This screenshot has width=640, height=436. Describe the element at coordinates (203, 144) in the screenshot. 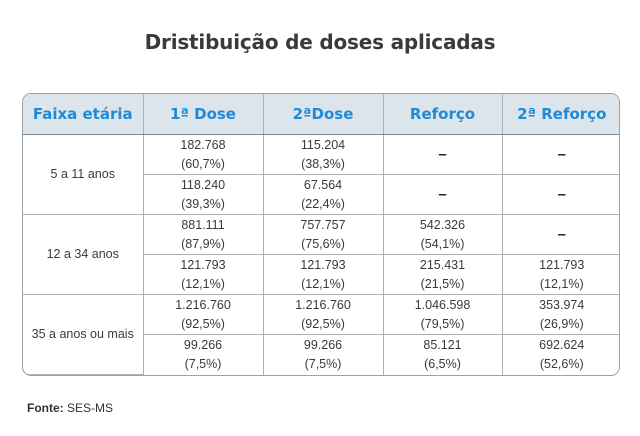

I see `dose-count: 182.768` at that location.